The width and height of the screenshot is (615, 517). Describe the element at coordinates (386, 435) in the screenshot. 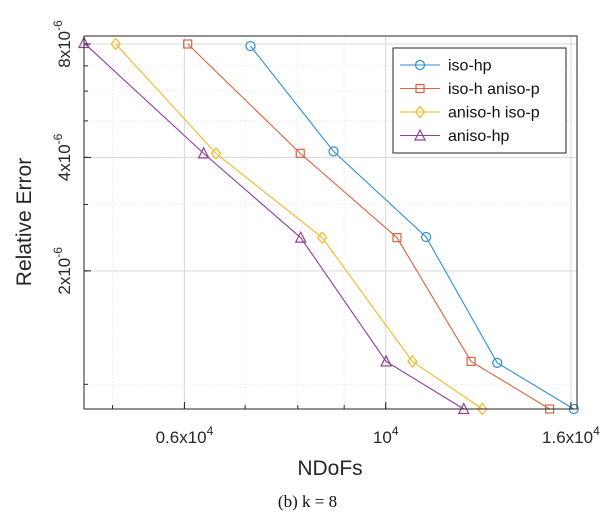

I see `x-tick-label-1: 104` at that location.